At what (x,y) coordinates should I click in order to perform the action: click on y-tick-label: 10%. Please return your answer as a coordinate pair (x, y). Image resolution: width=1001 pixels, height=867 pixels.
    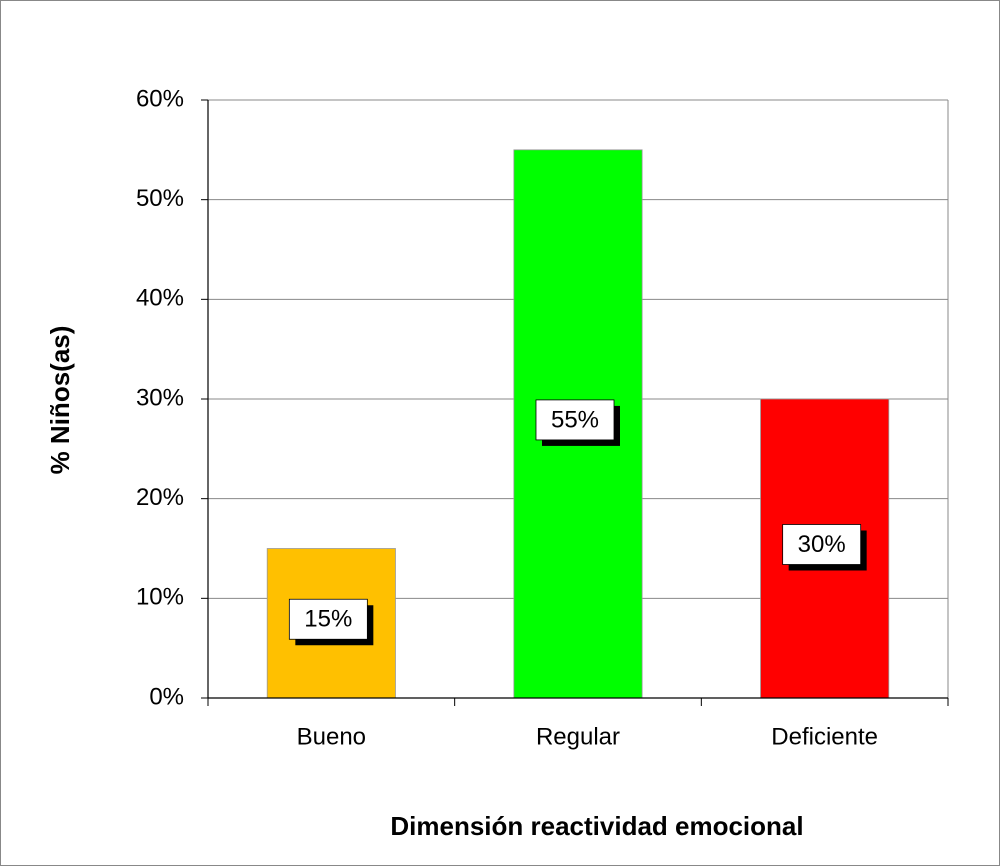
    Looking at the image, I should click on (160, 597).